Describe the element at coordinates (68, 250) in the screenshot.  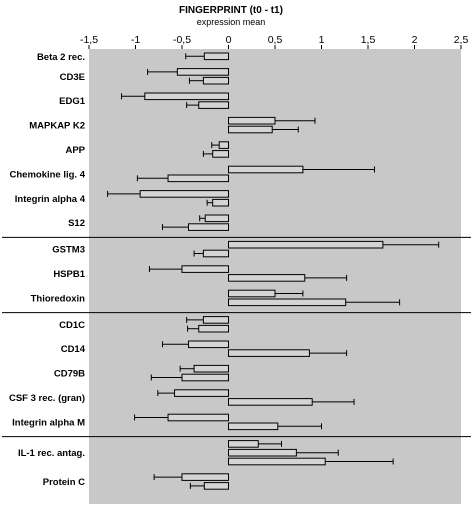
I see `category-label: GSTM3` at that location.